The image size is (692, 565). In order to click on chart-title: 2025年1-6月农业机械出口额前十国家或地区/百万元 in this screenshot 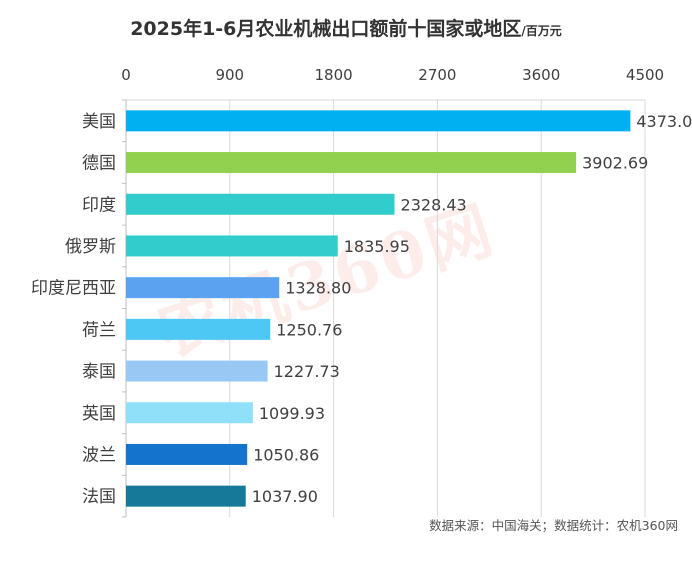, I will do `click(346, 27)`.